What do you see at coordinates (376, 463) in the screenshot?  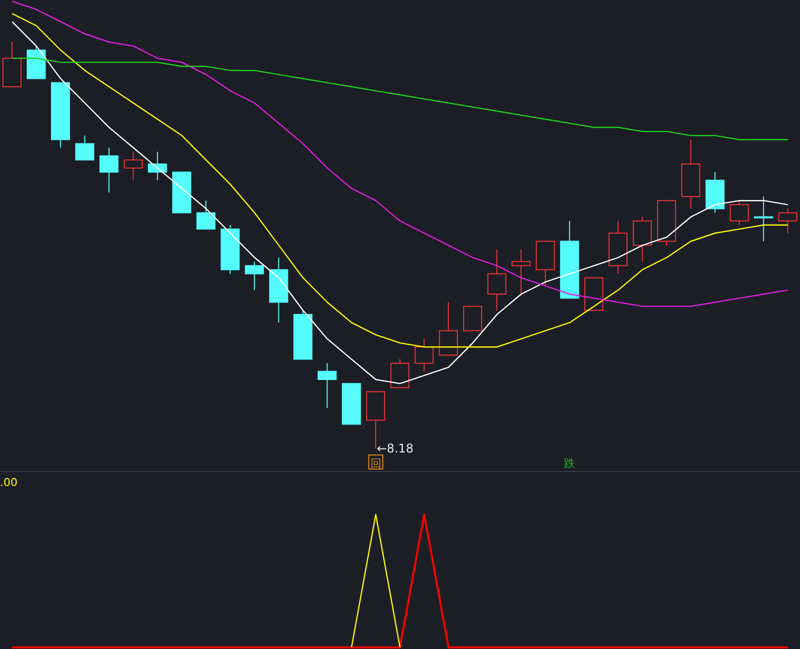 I see `text: 回` at bounding box center [376, 463].